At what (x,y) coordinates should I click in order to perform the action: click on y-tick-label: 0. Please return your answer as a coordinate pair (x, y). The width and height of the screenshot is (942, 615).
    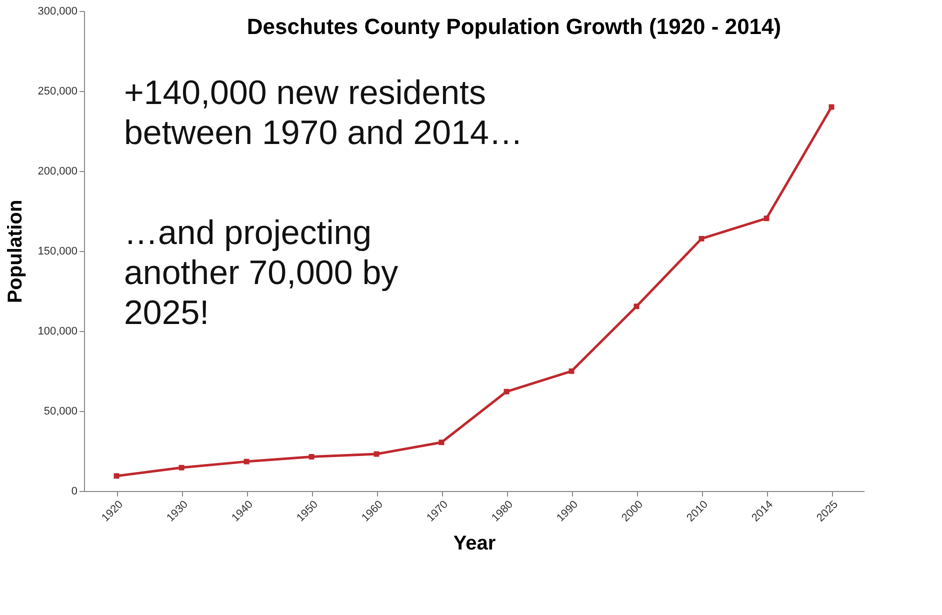
    Looking at the image, I should click on (74, 492).